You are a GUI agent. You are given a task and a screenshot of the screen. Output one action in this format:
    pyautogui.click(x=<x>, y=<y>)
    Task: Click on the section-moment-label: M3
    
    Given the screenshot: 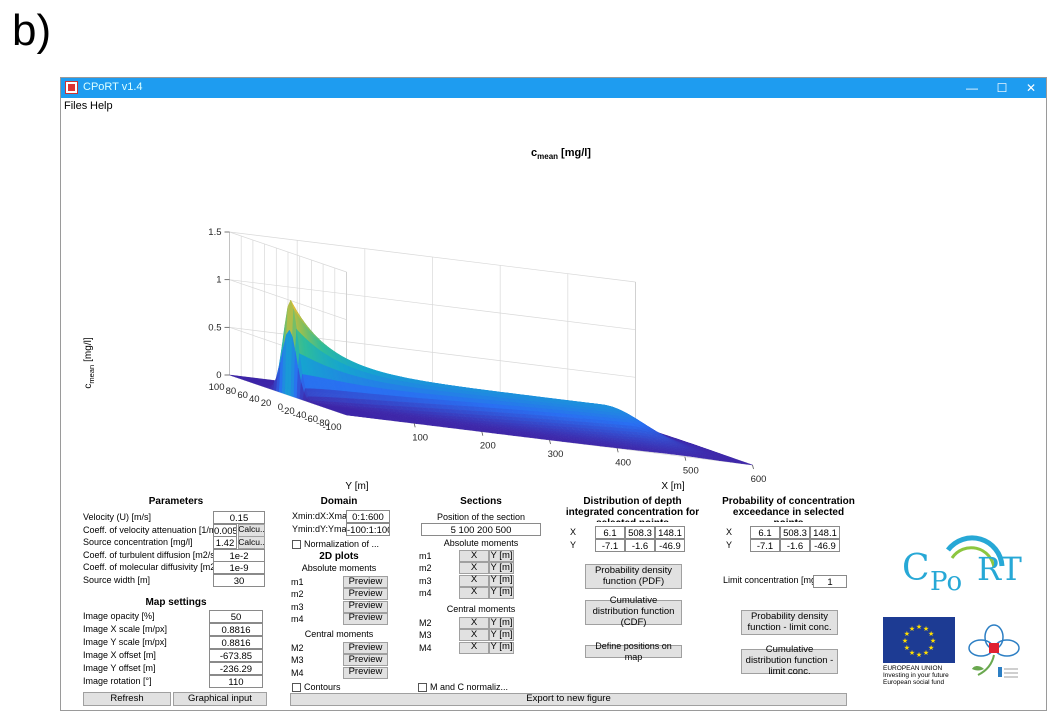 What is the action you would take?
    pyautogui.click(x=425, y=635)
    